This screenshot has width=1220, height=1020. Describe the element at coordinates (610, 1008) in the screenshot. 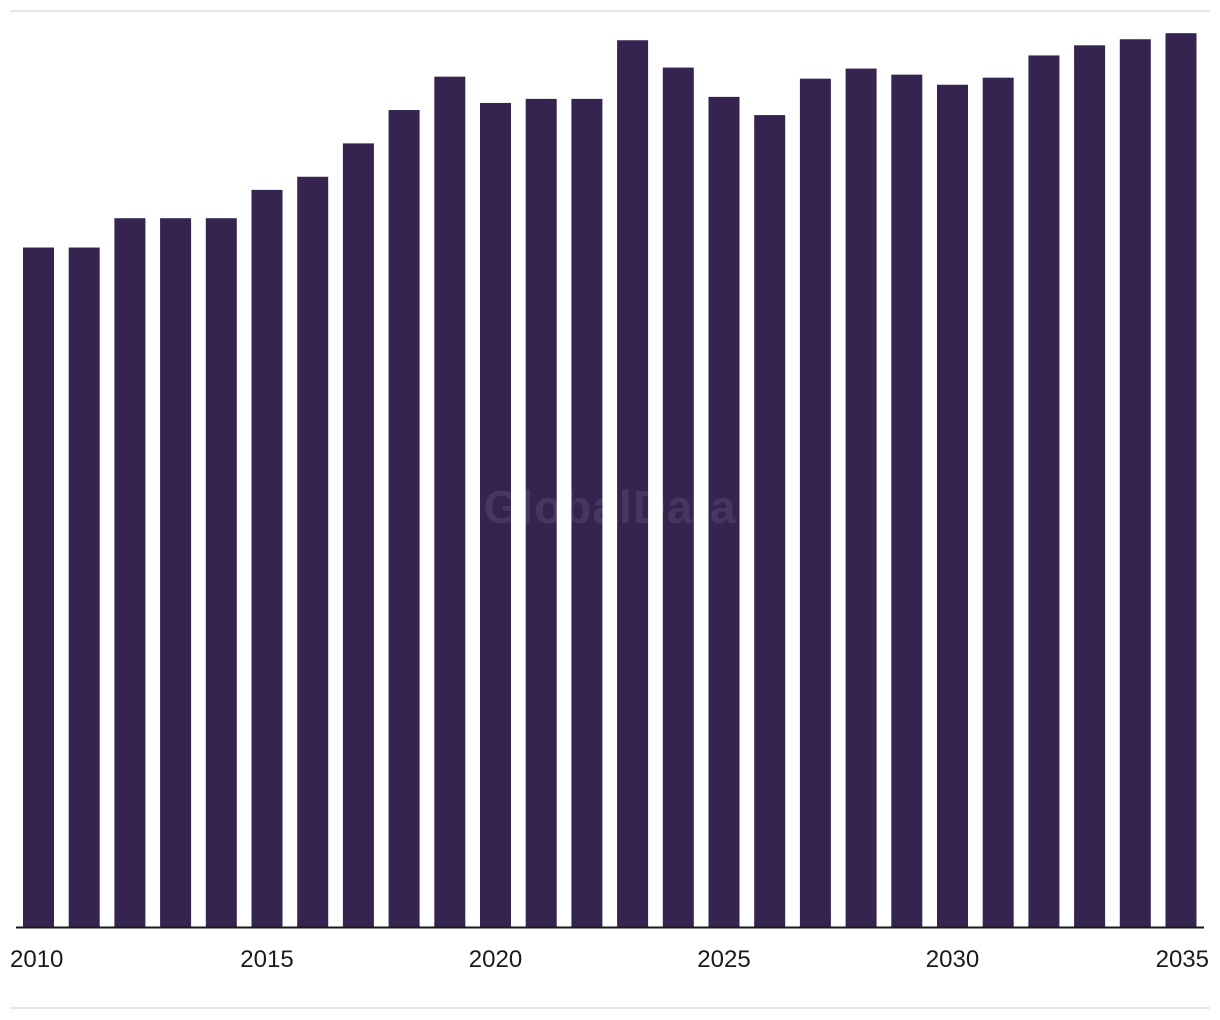

I see `bottom-divider` at that location.